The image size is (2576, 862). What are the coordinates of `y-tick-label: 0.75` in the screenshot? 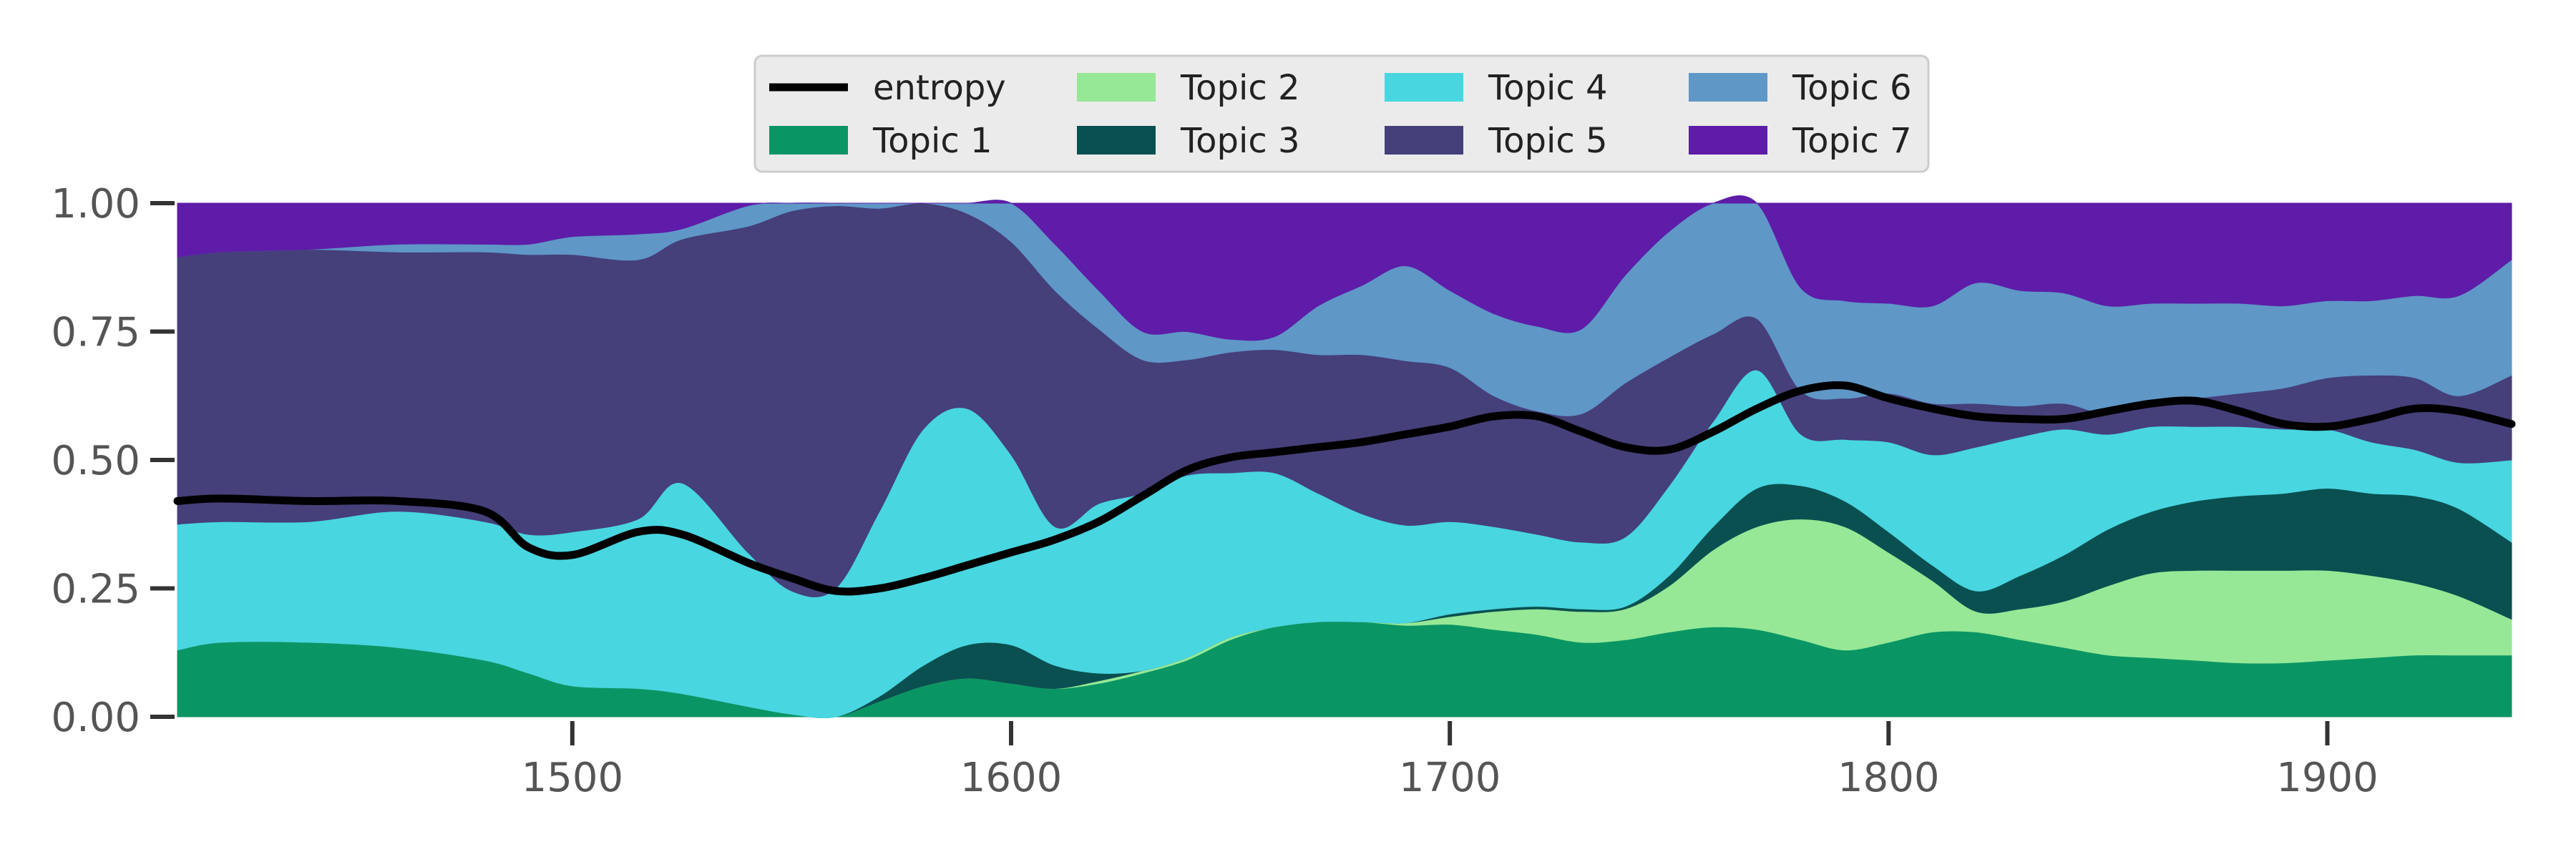 It's located at (95, 333).